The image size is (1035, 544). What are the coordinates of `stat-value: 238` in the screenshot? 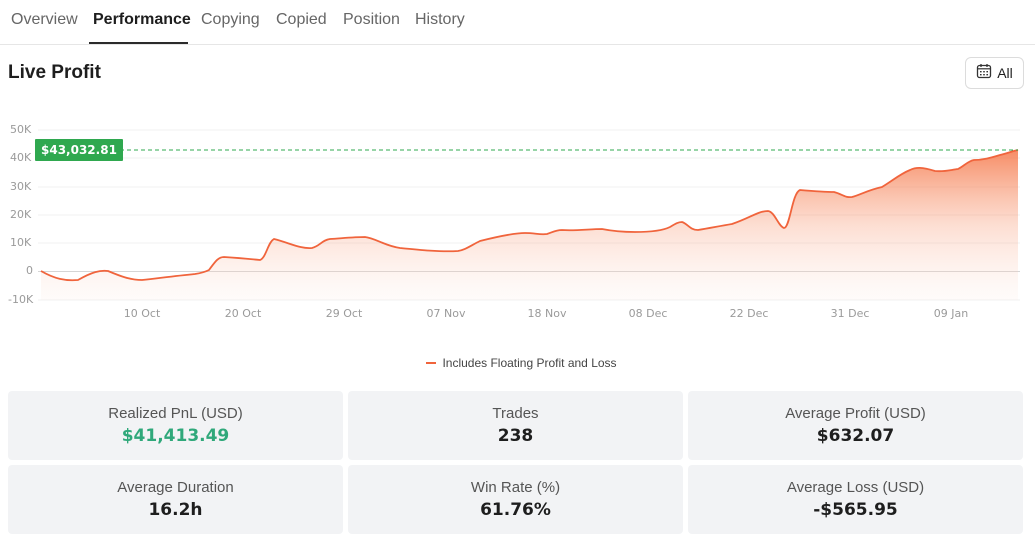 It's located at (515, 436).